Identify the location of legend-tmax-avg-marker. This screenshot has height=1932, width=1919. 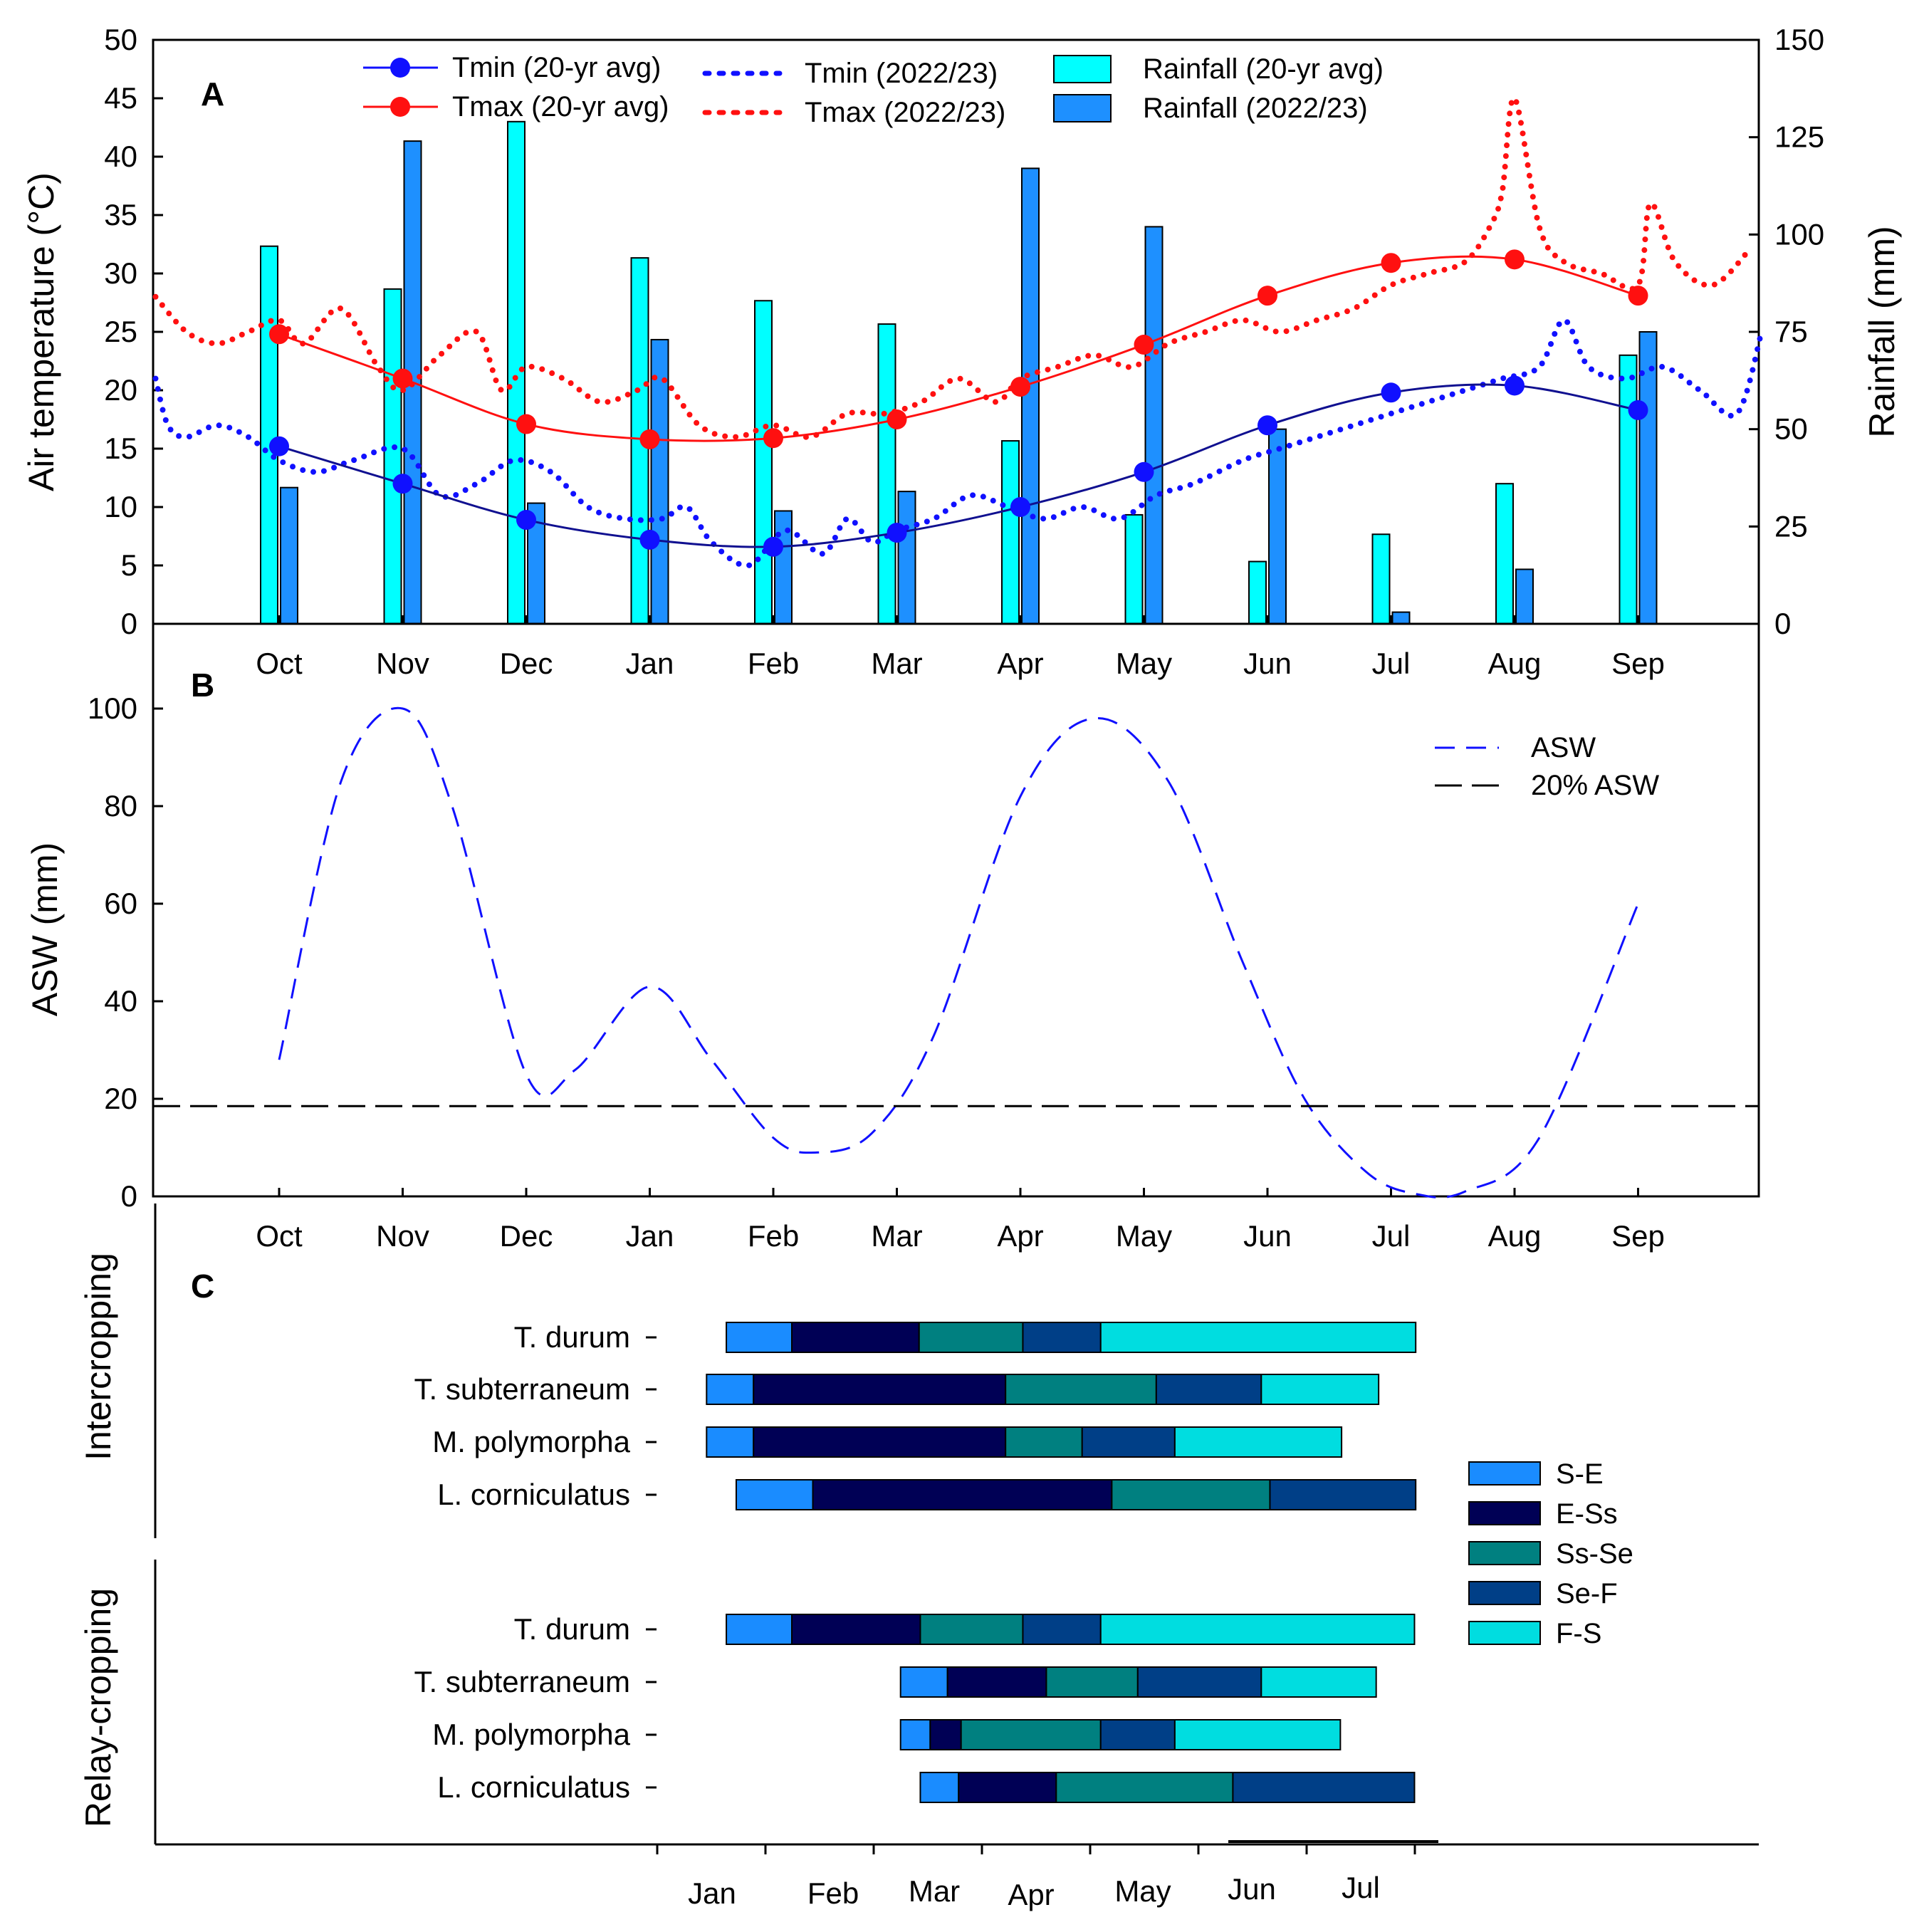
(400, 107).